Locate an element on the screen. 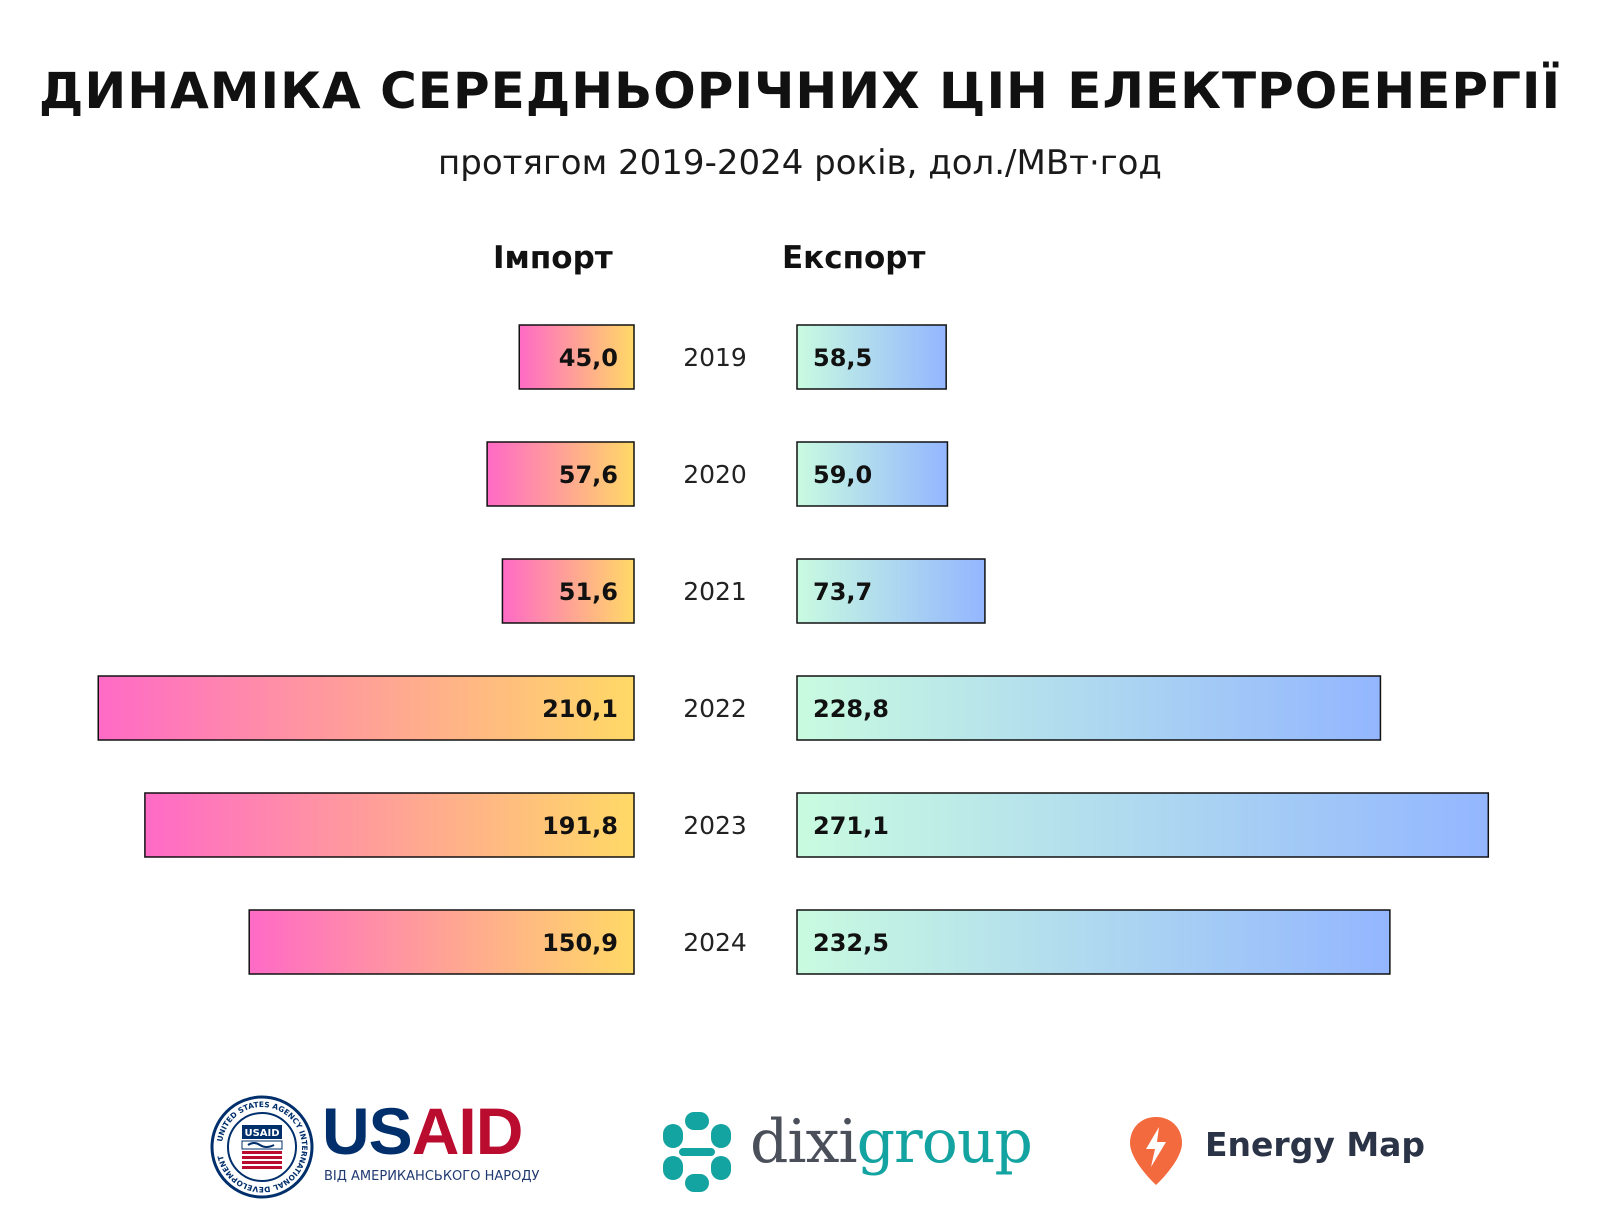 This screenshot has width=1600, height=1227. import-bar-2024 is located at coordinates (441, 942).